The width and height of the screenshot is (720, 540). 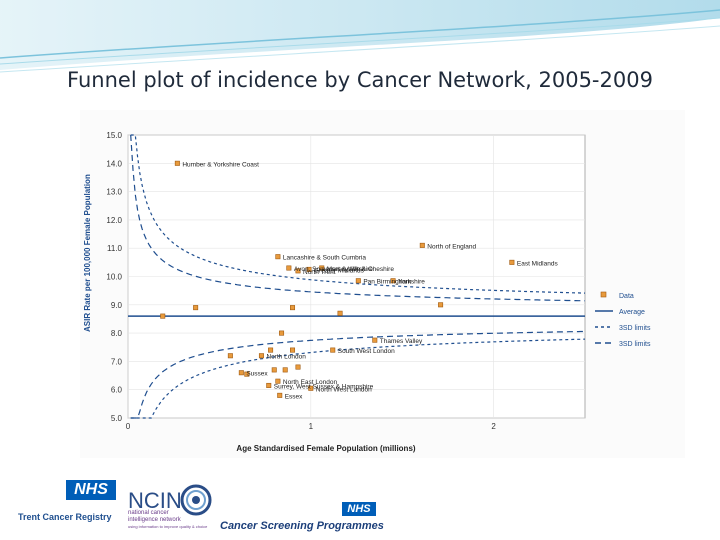 I want to click on point-label: South West London, so click(x=366, y=351).